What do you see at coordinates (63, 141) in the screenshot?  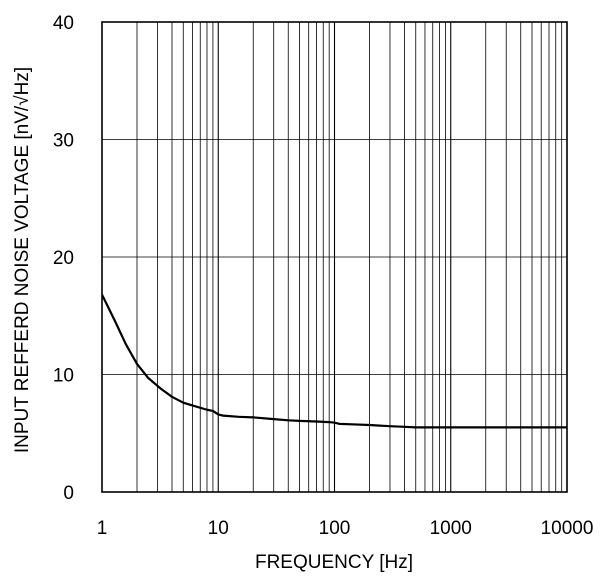 I see `y-tick-label: 30` at bounding box center [63, 141].